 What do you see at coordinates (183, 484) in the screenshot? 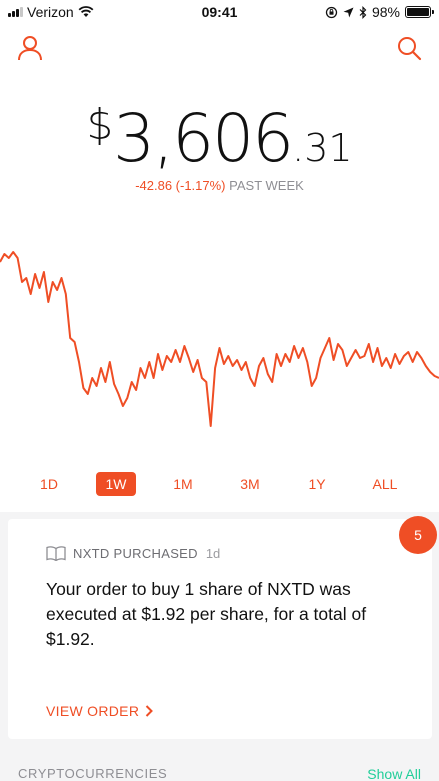
I see `range-1m: 1M` at bounding box center [183, 484].